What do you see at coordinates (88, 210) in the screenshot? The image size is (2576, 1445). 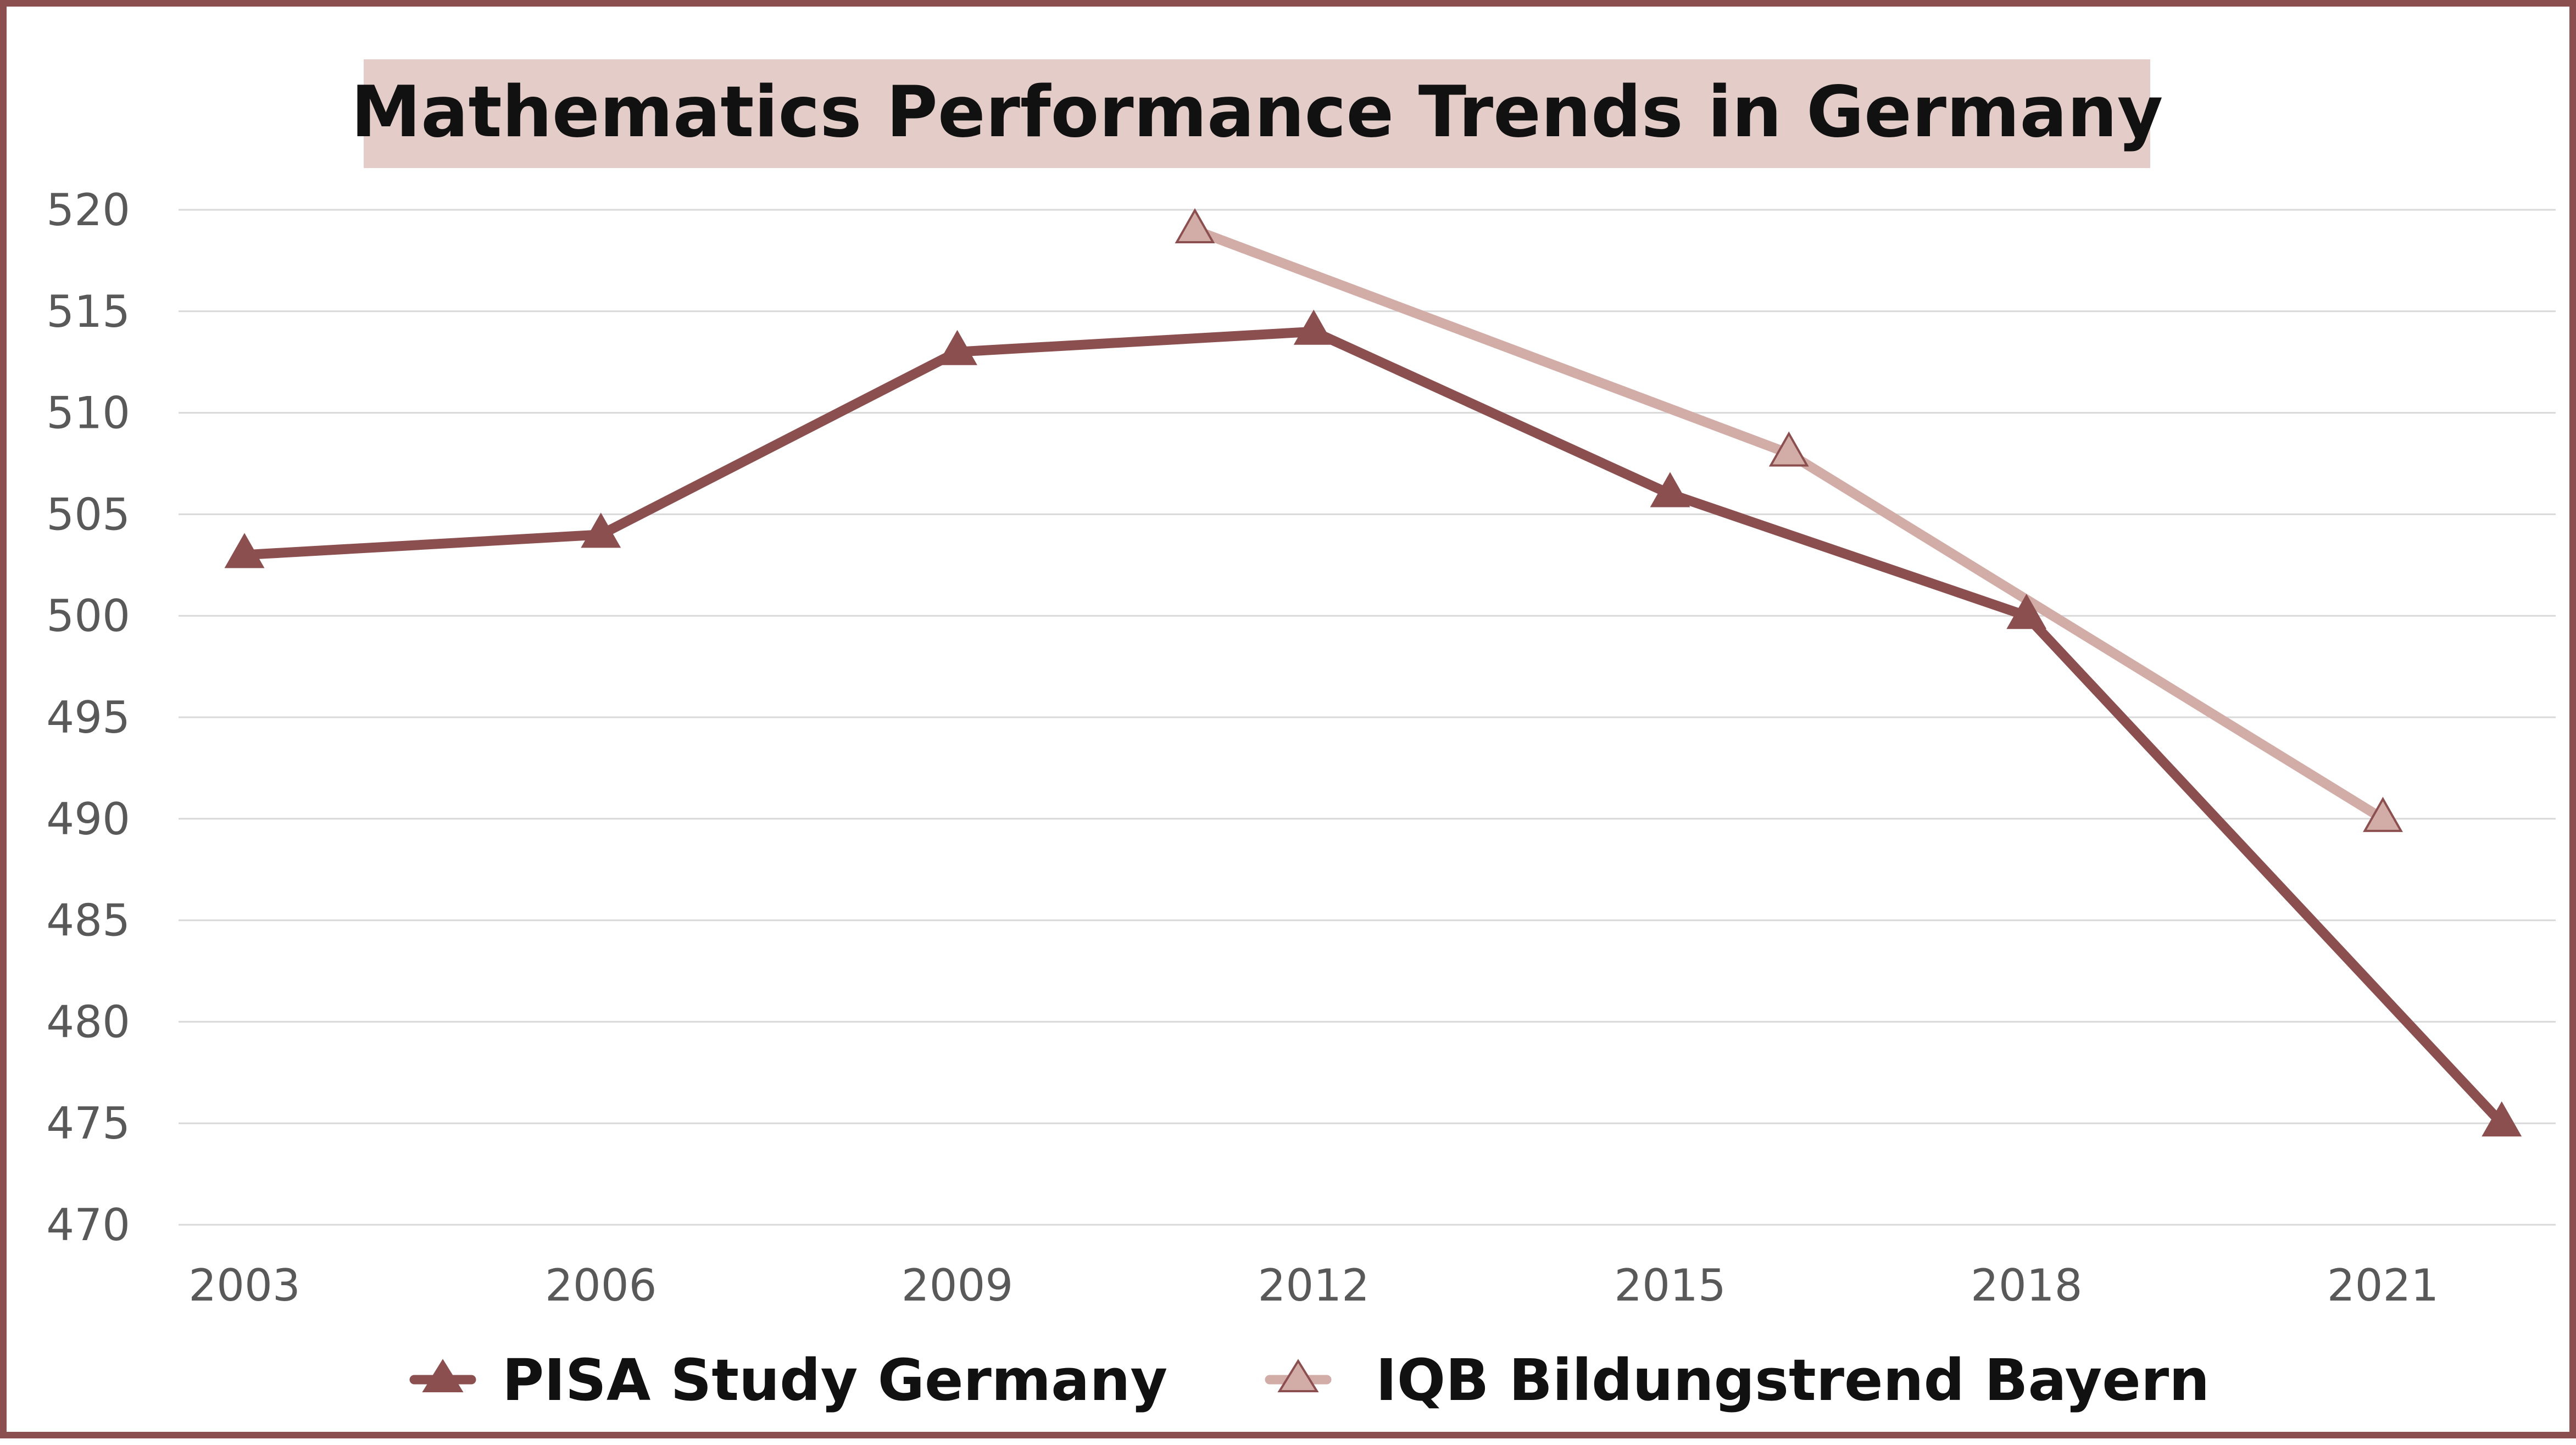 I see `y-tick-label-520: 520` at bounding box center [88, 210].